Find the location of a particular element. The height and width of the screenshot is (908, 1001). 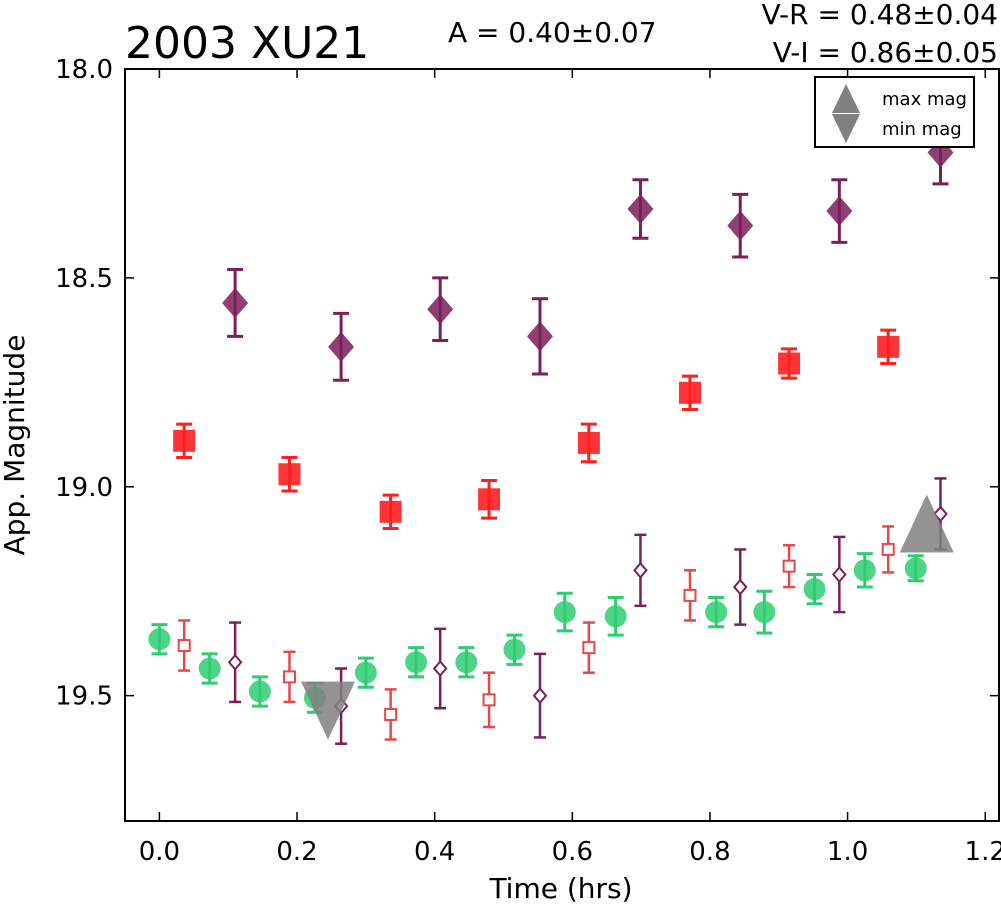

v-i-annotation: V-I = 0.86±0.05 is located at coordinates (885, 52).